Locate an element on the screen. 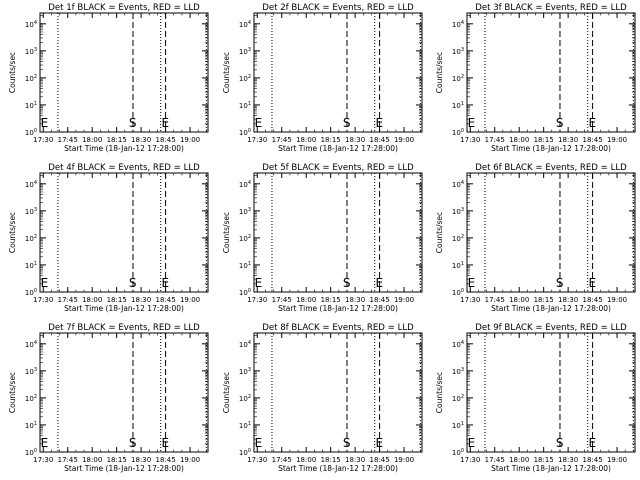 Image resolution: width=640 pixels, height=480 pixels. panel-title: Det 7f BLACK = Events, RED = LLD is located at coordinates (124, 328).